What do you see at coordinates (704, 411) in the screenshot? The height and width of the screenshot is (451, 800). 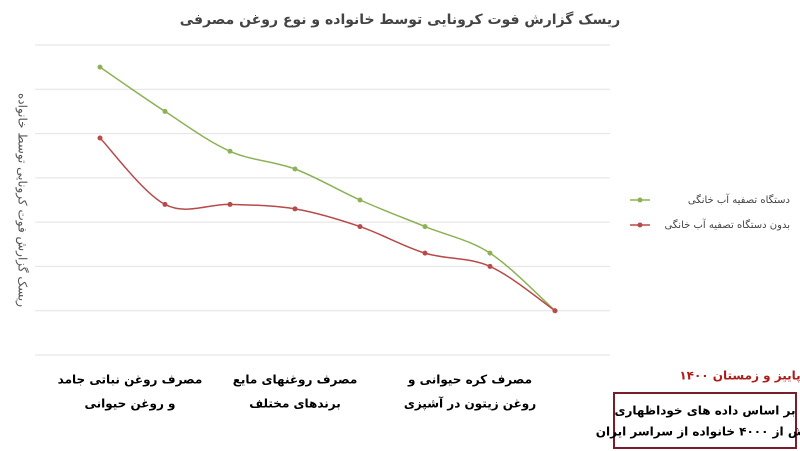 I see `note: بر اساس داده های خوداظهاری` at bounding box center [704, 411].